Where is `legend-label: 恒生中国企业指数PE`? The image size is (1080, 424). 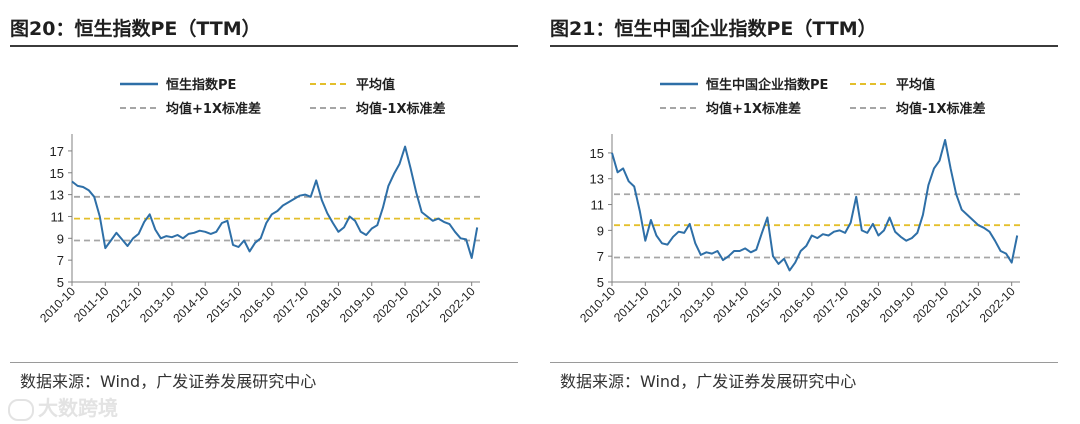 legend-label: 恒生中国企业指数PE is located at coordinates (767, 85).